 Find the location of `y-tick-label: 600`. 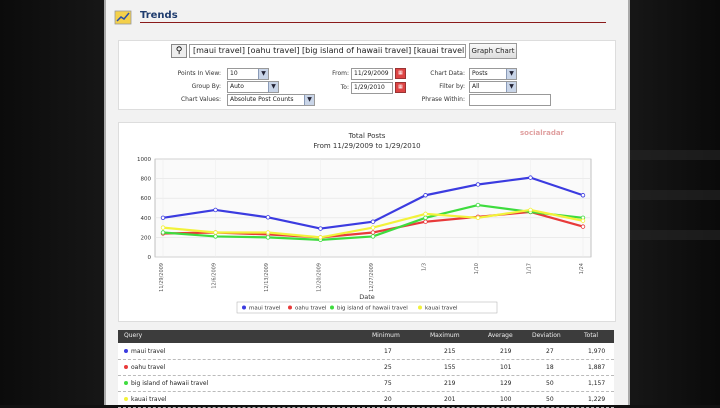

y-tick-label: 600 is located at coordinates (146, 199).